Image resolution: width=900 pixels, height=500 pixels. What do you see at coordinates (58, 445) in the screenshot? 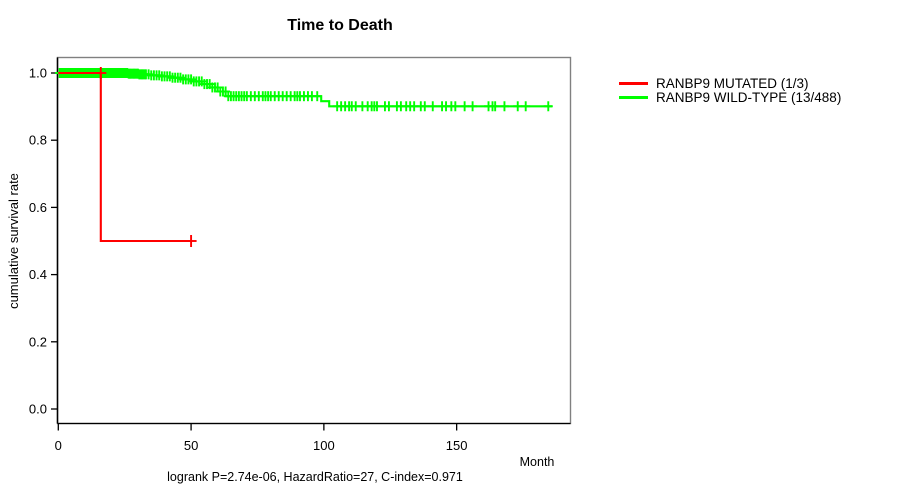
I see `x-tick-label: 0` at bounding box center [58, 445].